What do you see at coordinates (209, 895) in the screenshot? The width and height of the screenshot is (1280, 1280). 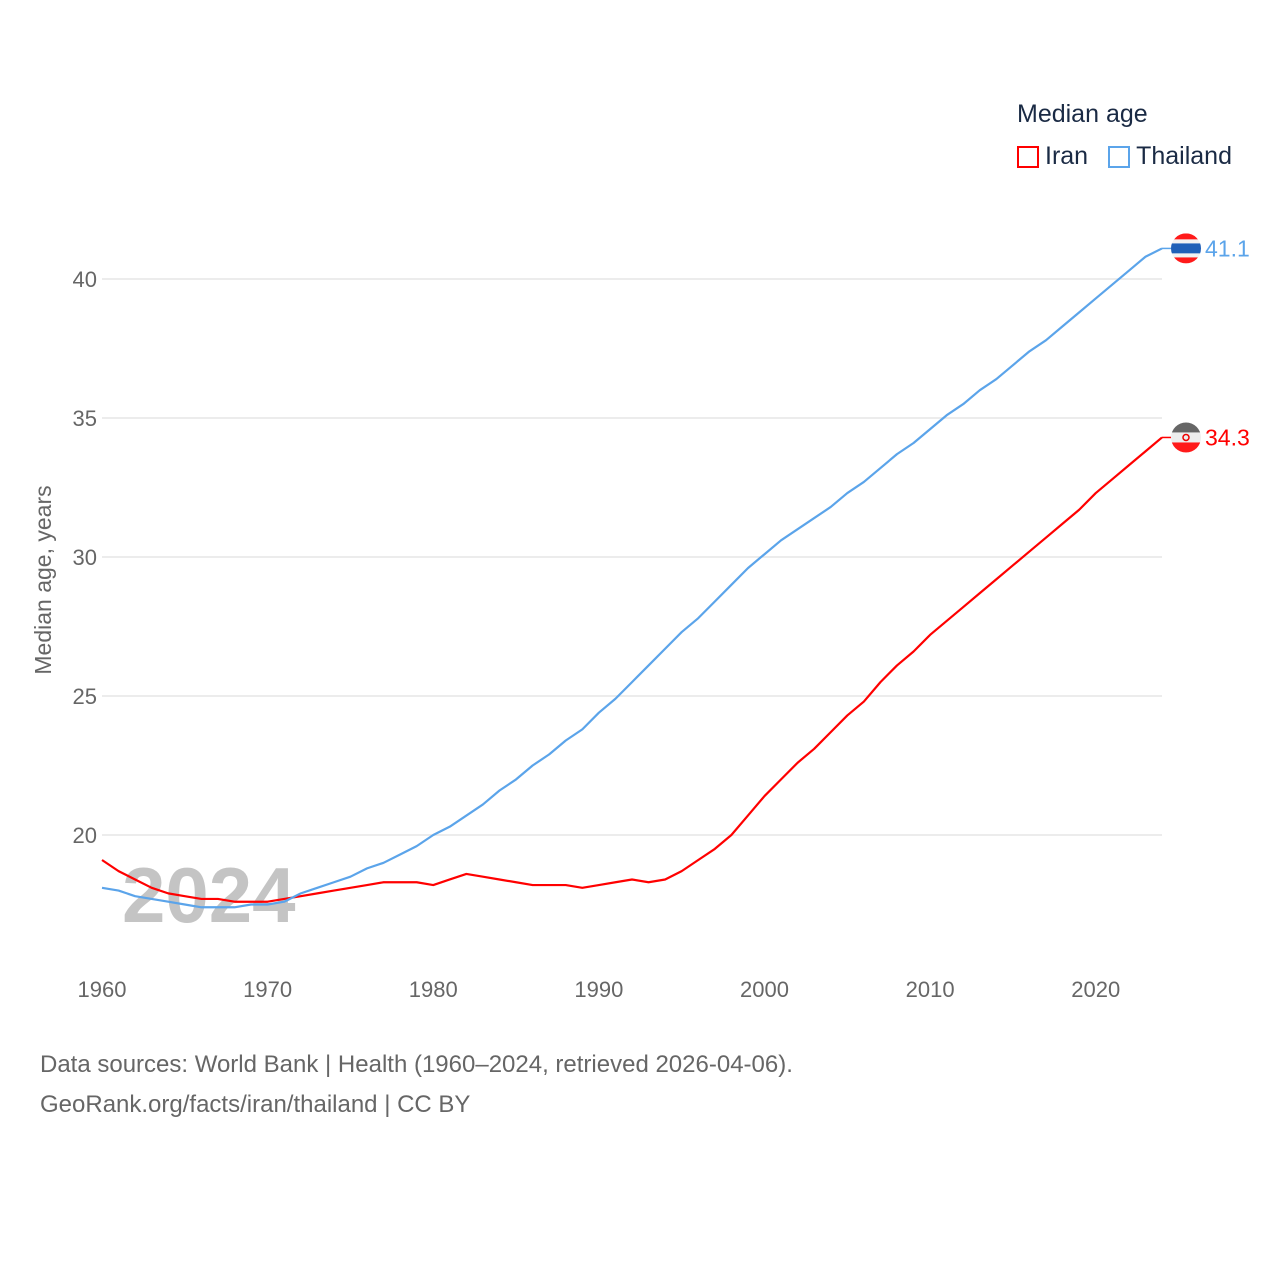 I see `year-watermark: 2024` at bounding box center [209, 895].